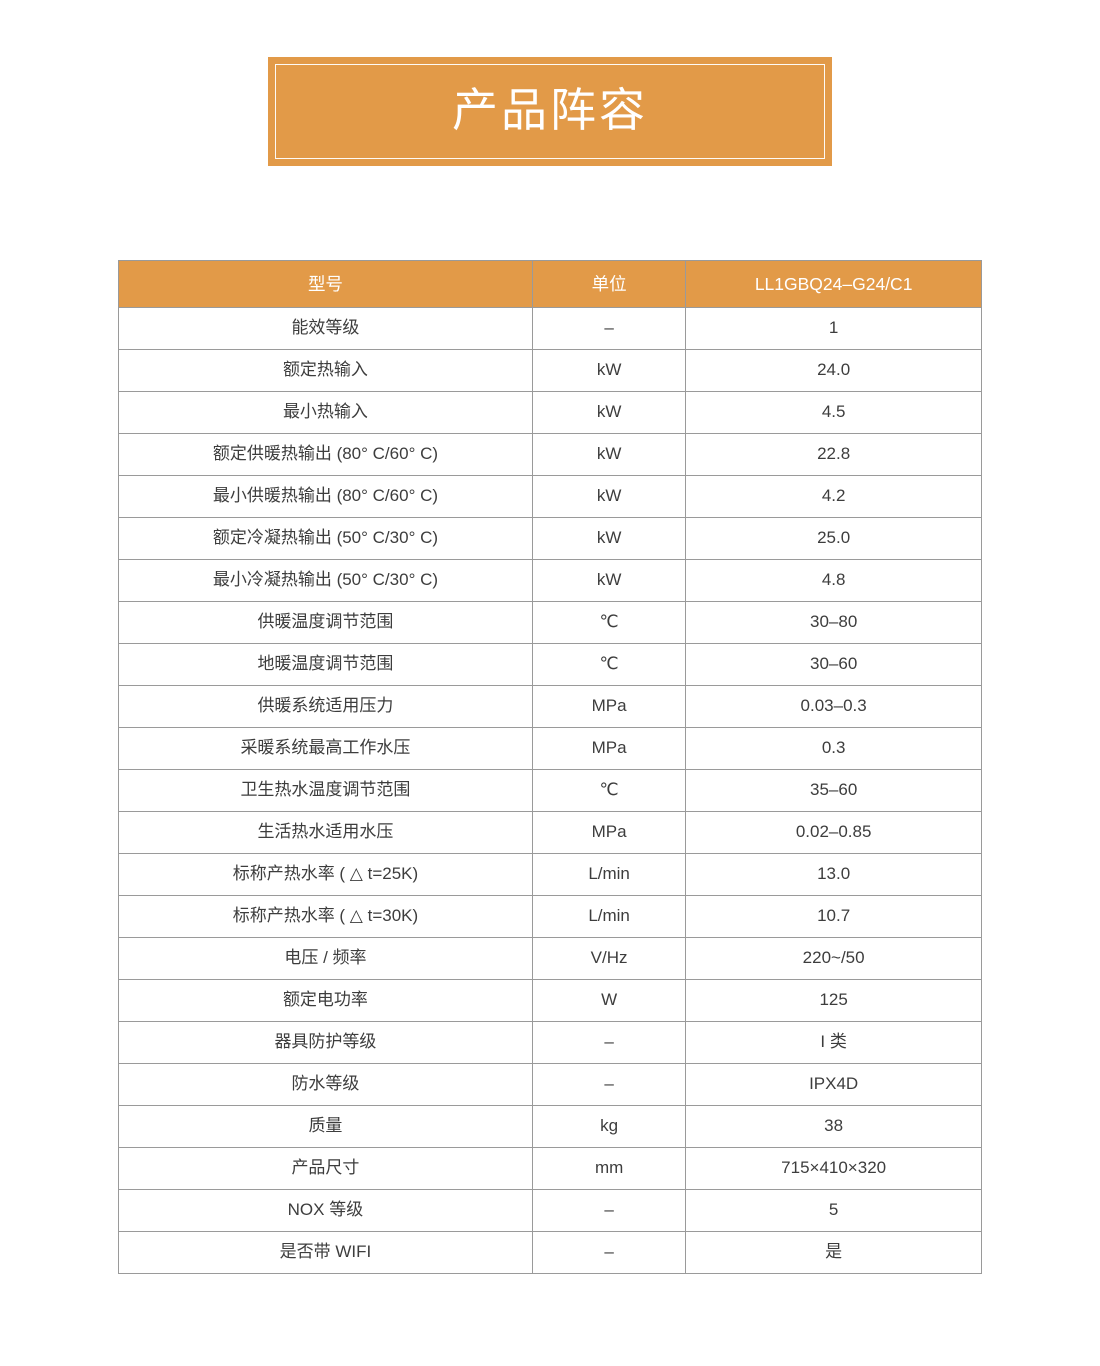 The width and height of the screenshot is (1100, 1366). I want to click on spec-value: 30–80, so click(833, 622).